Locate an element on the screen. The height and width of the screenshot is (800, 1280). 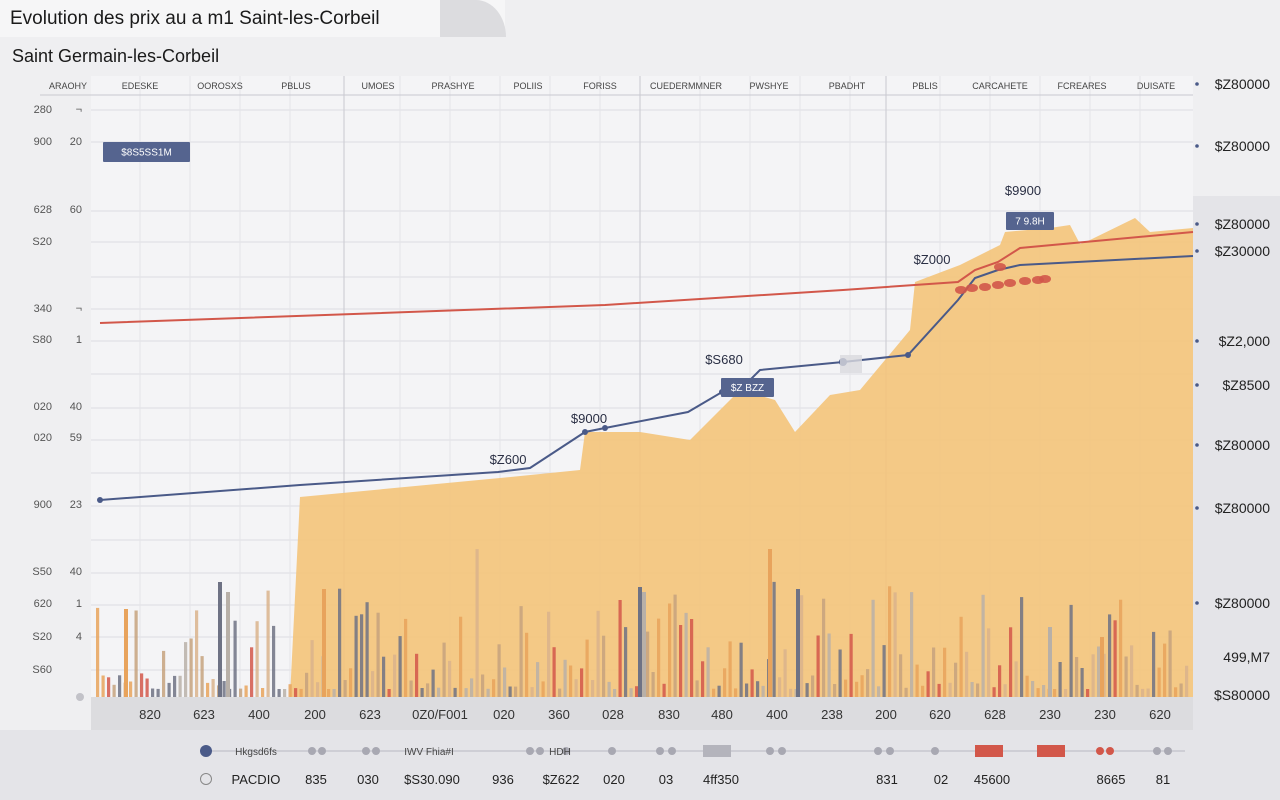
top-column-label: EDESKE is located at coordinates (140, 86).